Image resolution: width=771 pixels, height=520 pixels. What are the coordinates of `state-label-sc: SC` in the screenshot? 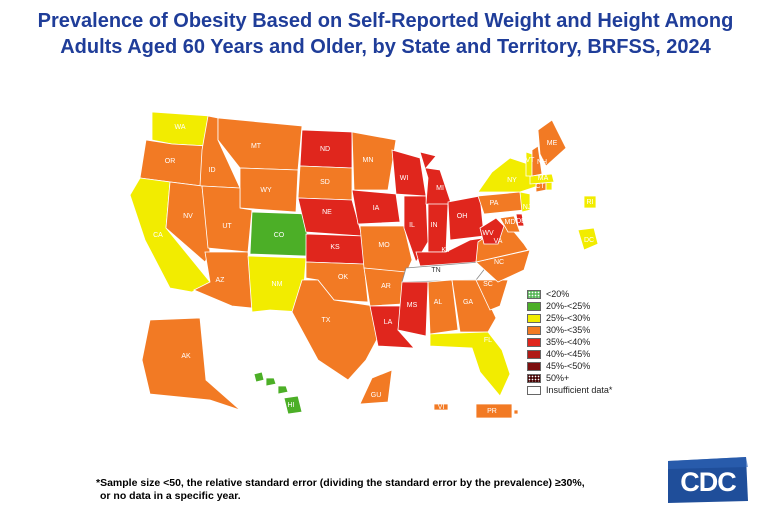 It's located at (488, 284).